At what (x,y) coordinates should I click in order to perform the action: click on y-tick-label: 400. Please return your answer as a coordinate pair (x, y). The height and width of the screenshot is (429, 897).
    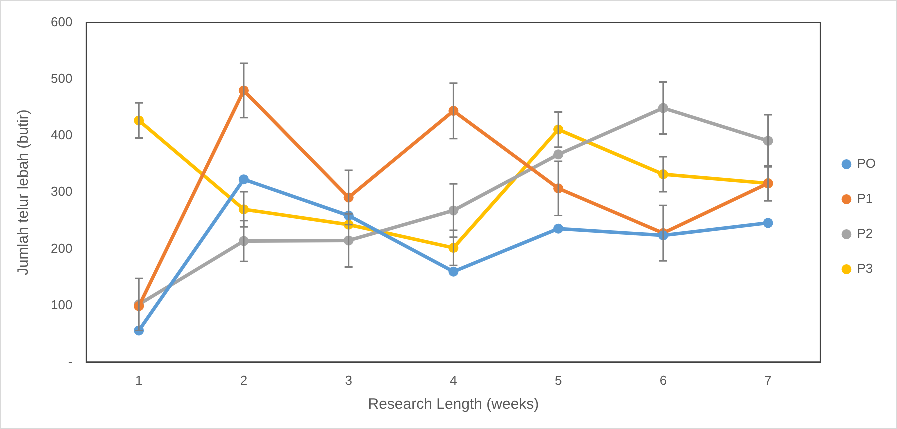
    Looking at the image, I should click on (61, 135).